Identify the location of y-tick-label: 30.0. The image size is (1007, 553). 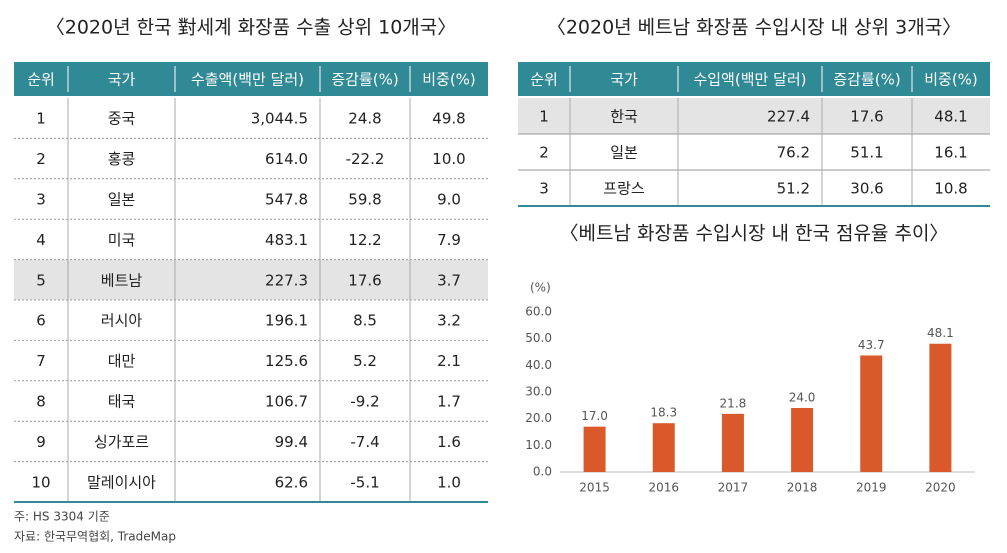
(538, 392).